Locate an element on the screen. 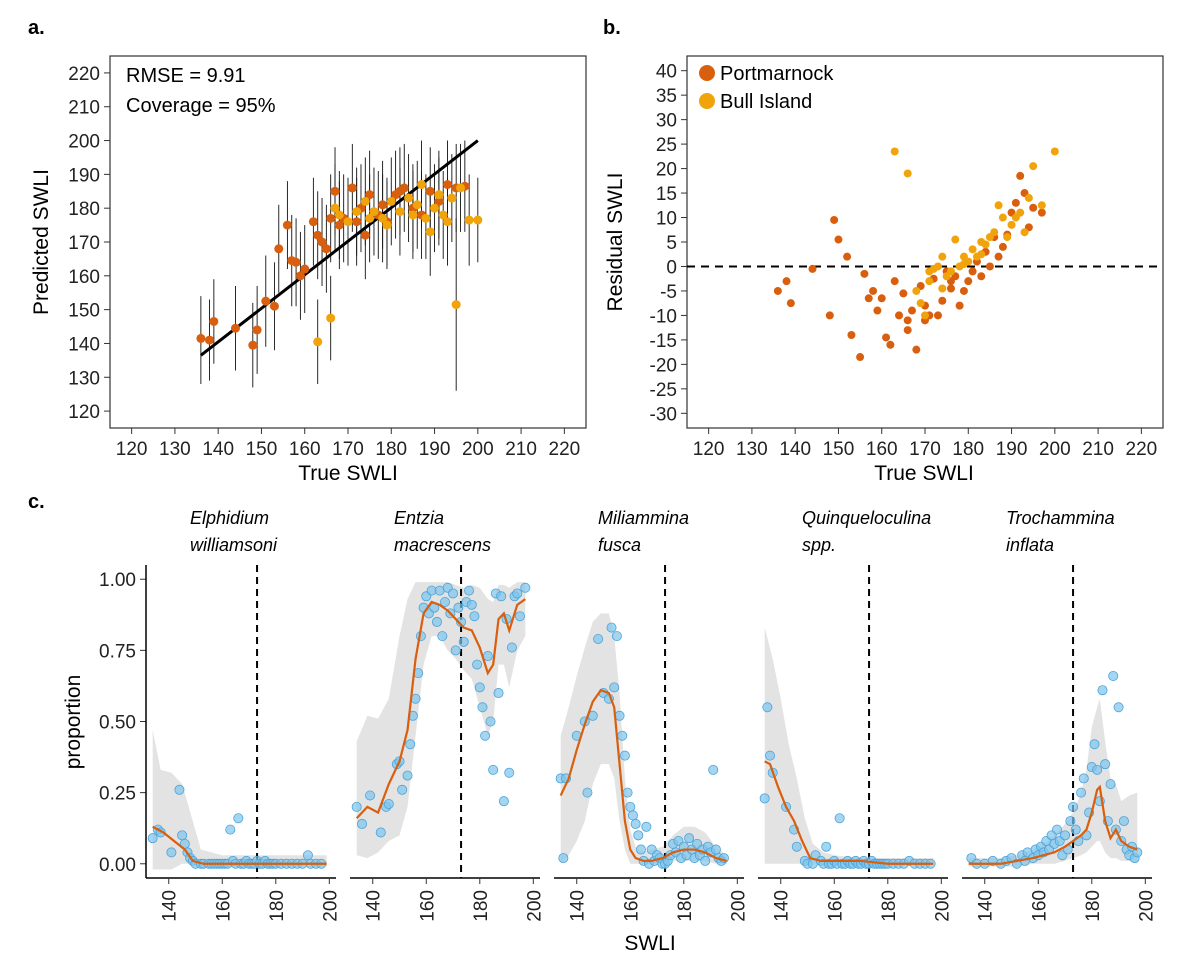 The image size is (1200, 977). facet-title-line1: Quinqueloculina is located at coordinates (866, 518).